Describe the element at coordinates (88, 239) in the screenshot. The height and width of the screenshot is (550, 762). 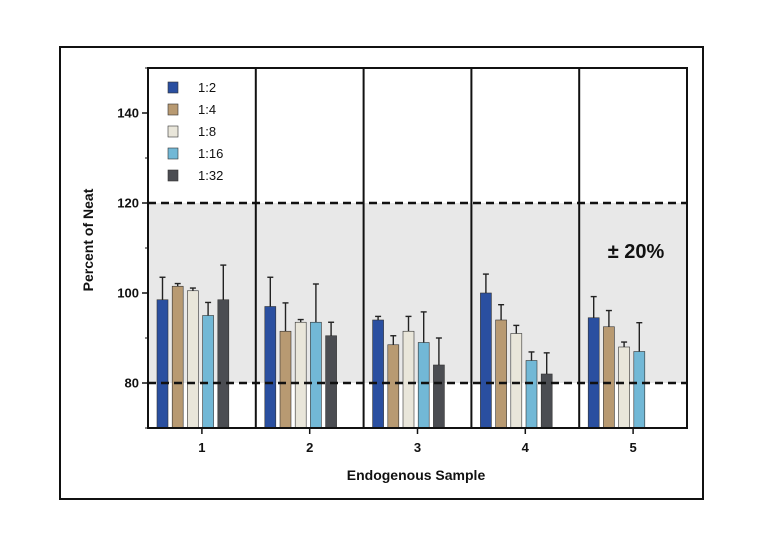
I see `y-axis-title: Percent of Neat` at that location.